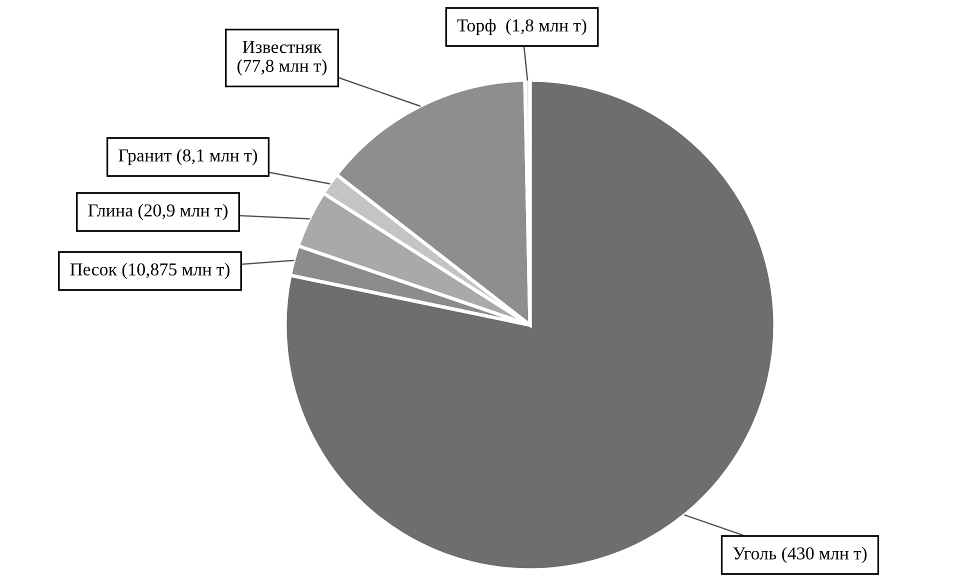  I want to click on slice-label: Уголь (430 млн т), so click(800, 555).